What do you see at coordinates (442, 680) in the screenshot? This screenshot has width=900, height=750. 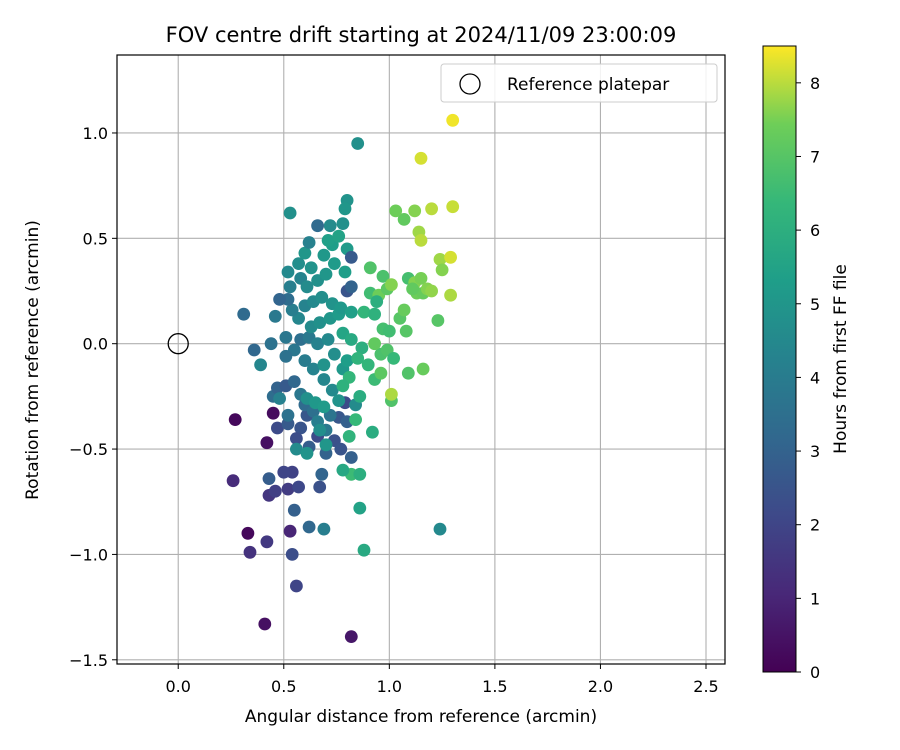 I see `x-axis-ticks: 0.0 0.5 1.0 1.5 2.0 2.5` at bounding box center [442, 680].